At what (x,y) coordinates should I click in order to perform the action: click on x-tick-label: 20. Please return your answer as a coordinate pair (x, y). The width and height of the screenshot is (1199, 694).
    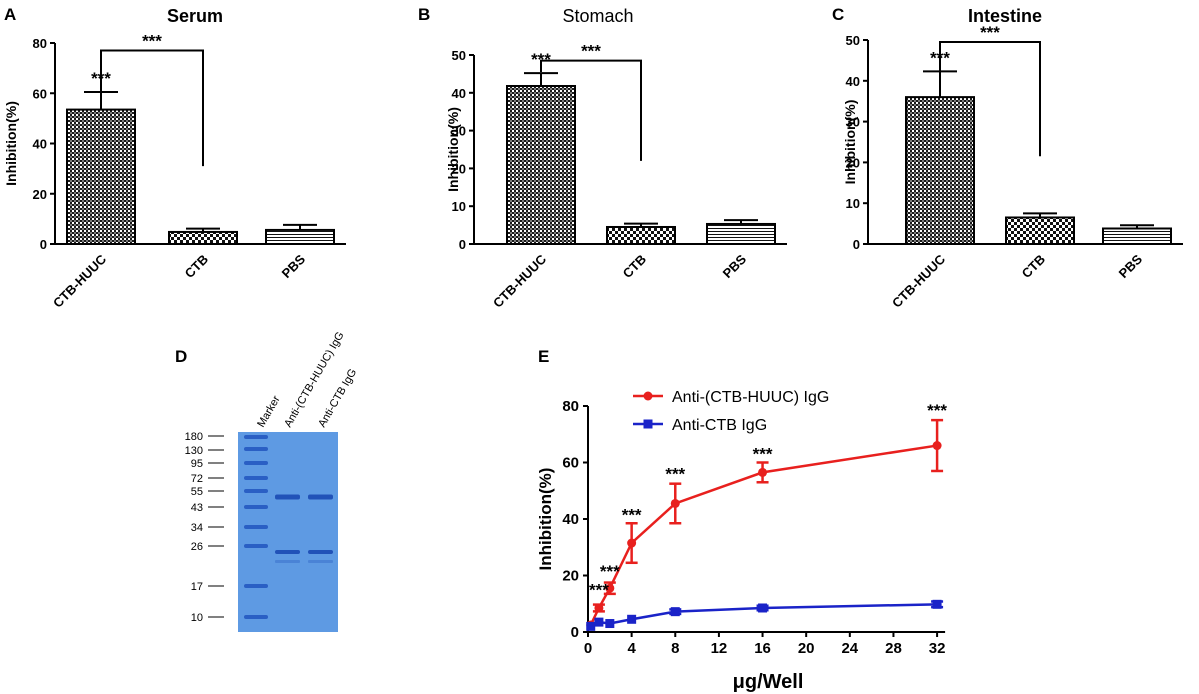
    Looking at the image, I should click on (806, 648).